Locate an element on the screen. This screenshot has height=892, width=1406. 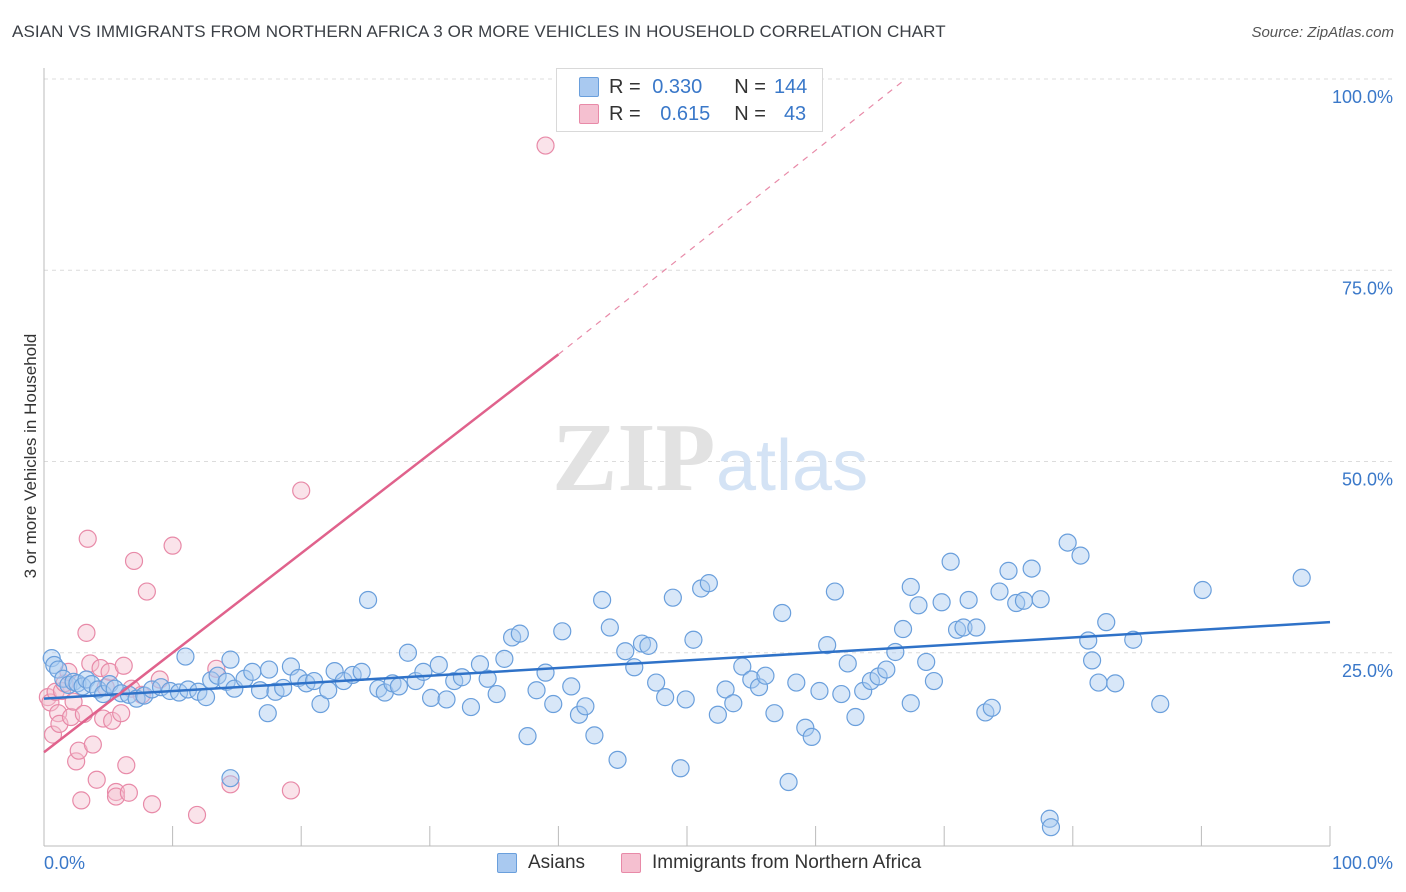
source-label: Source: ZipAtlas.com is located at coordinates (1322, 32).